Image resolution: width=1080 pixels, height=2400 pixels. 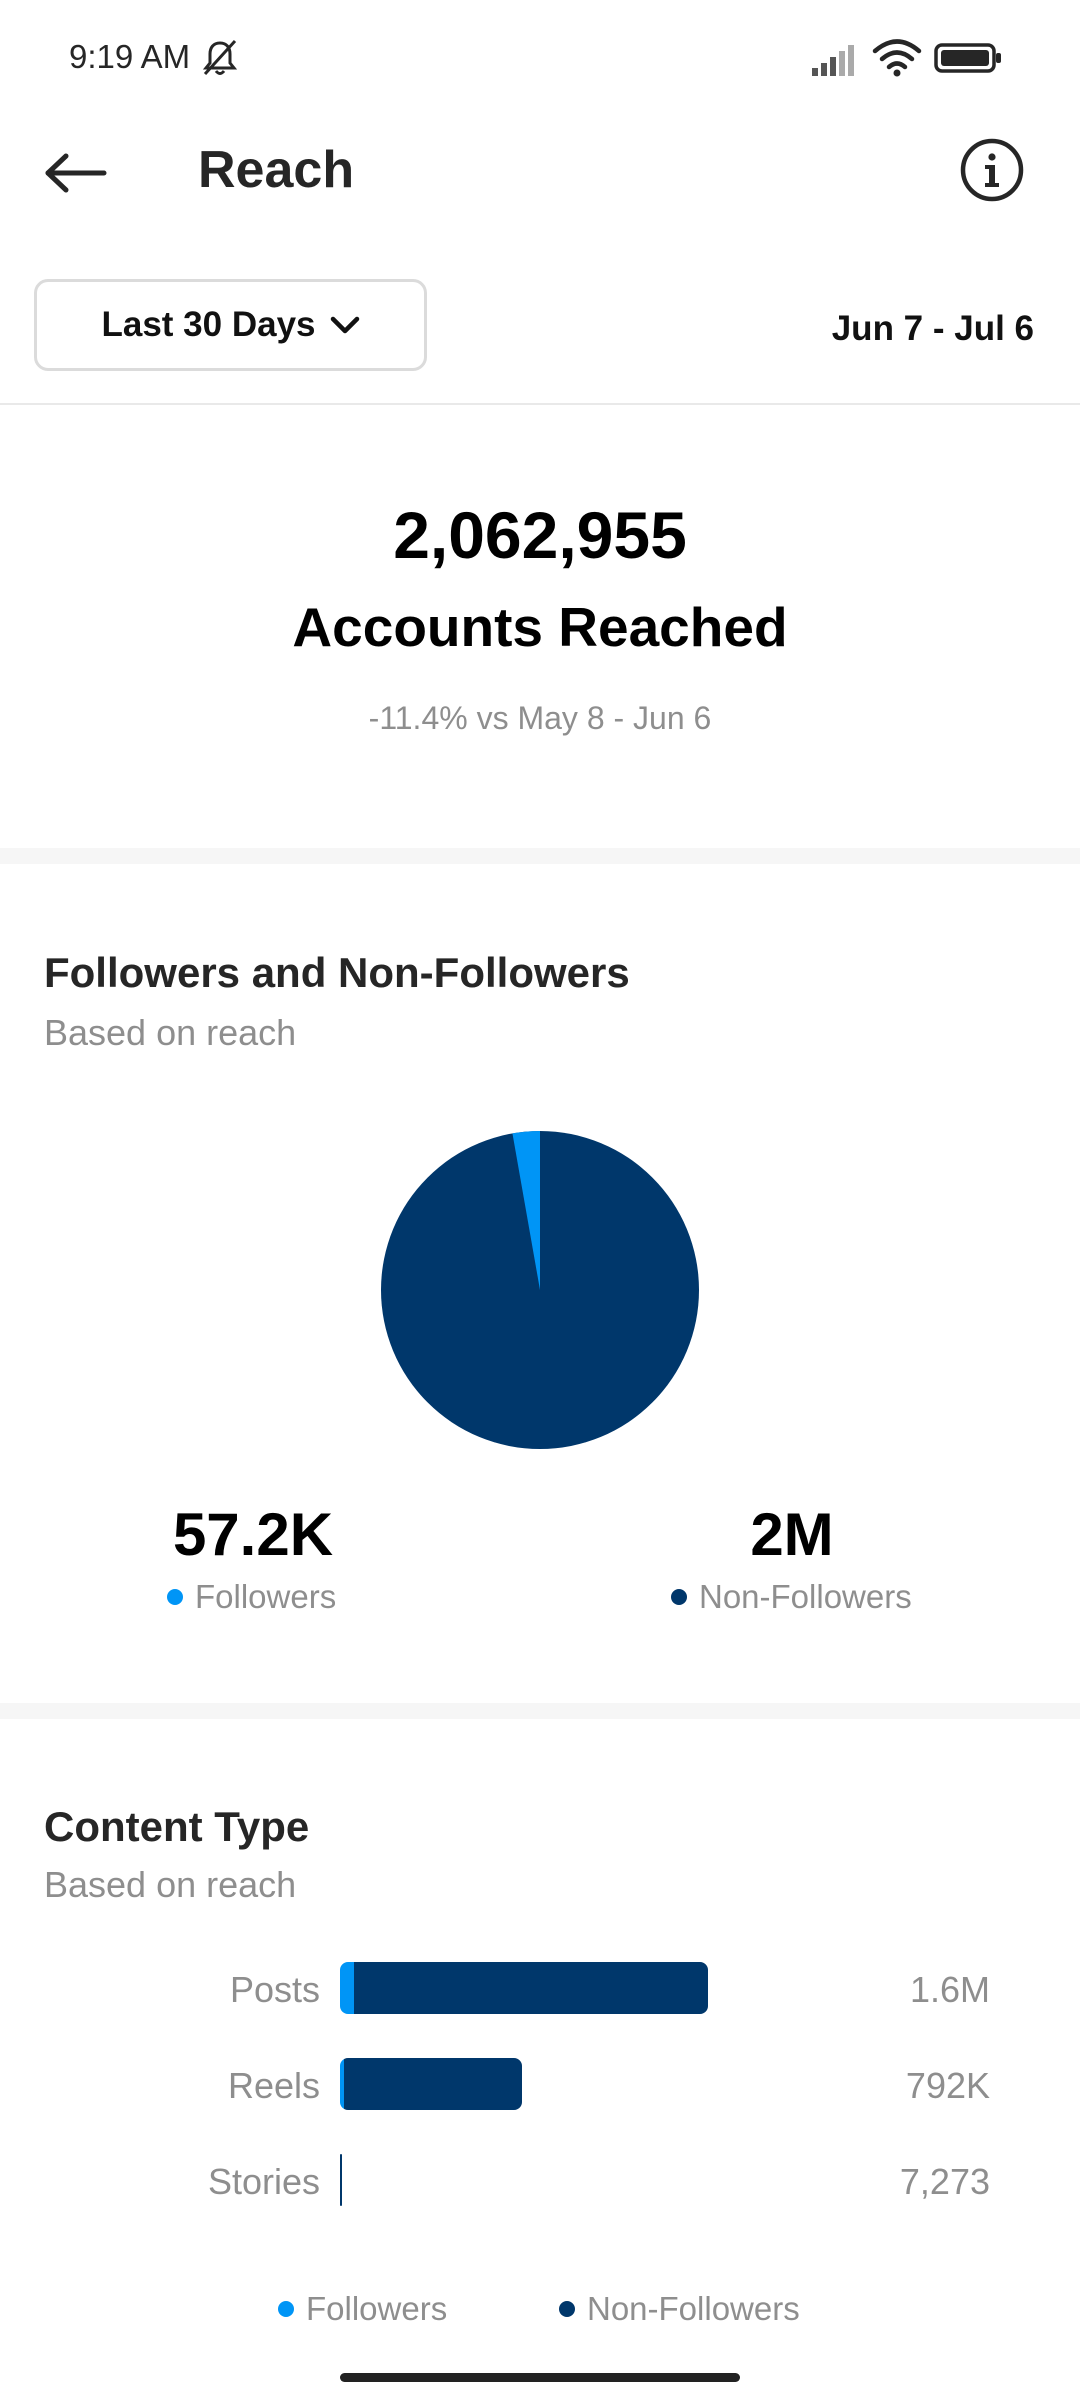 What do you see at coordinates (944, 2181) in the screenshot?
I see `bar-value-stories: 7,273` at bounding box center [944, 2181].